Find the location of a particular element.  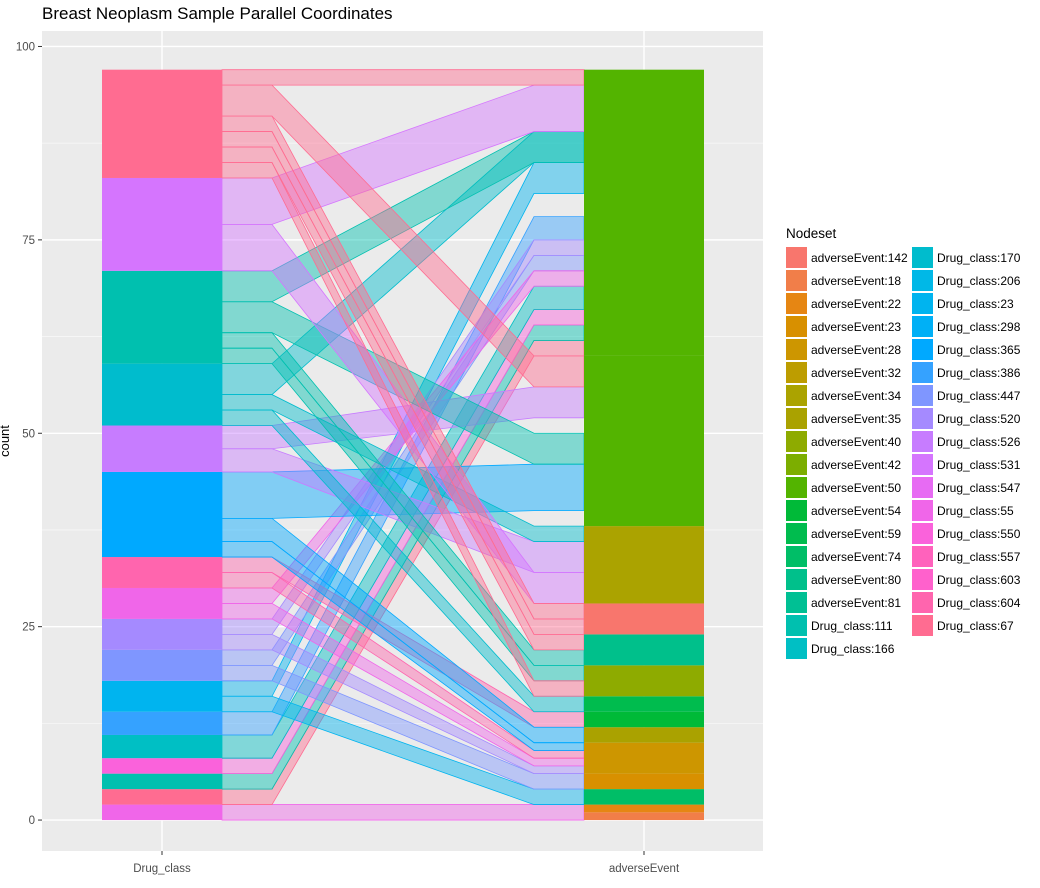

legend-label: adverseEvent:80 is located at coordinates (856, 579).